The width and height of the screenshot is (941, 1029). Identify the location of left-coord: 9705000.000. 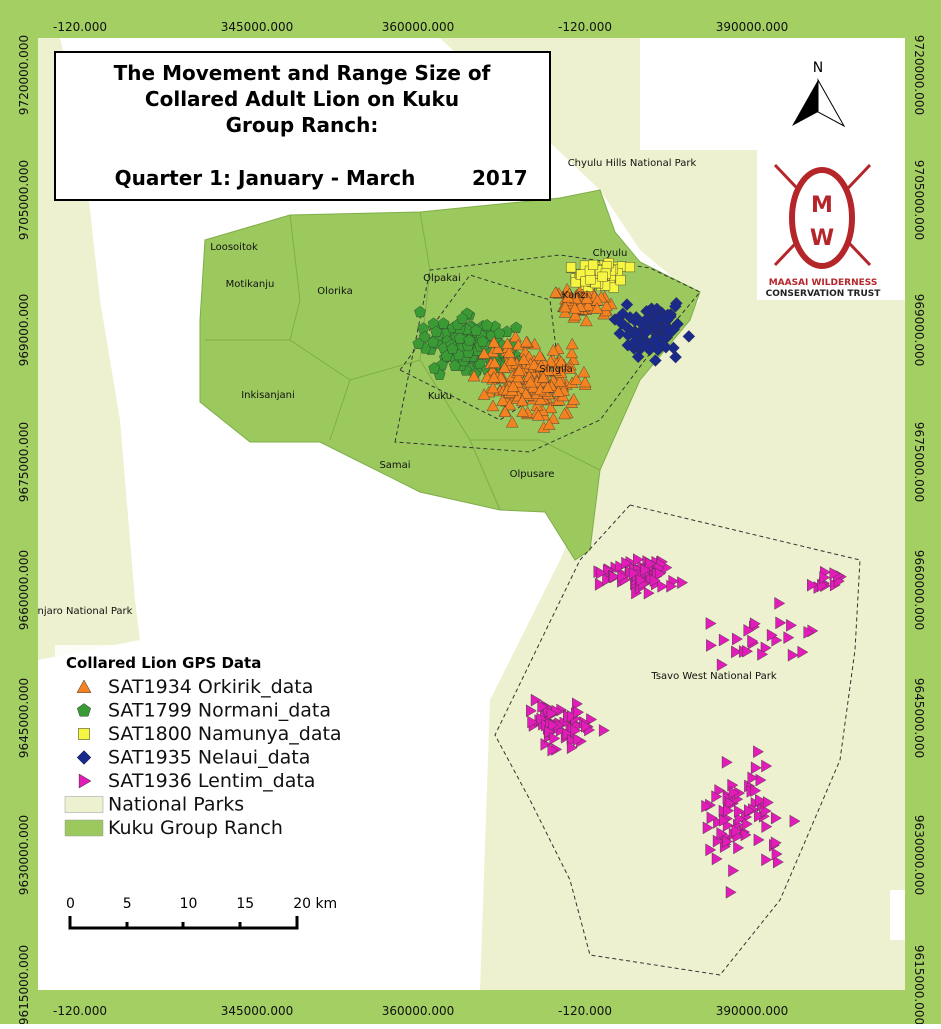
(24, 200).